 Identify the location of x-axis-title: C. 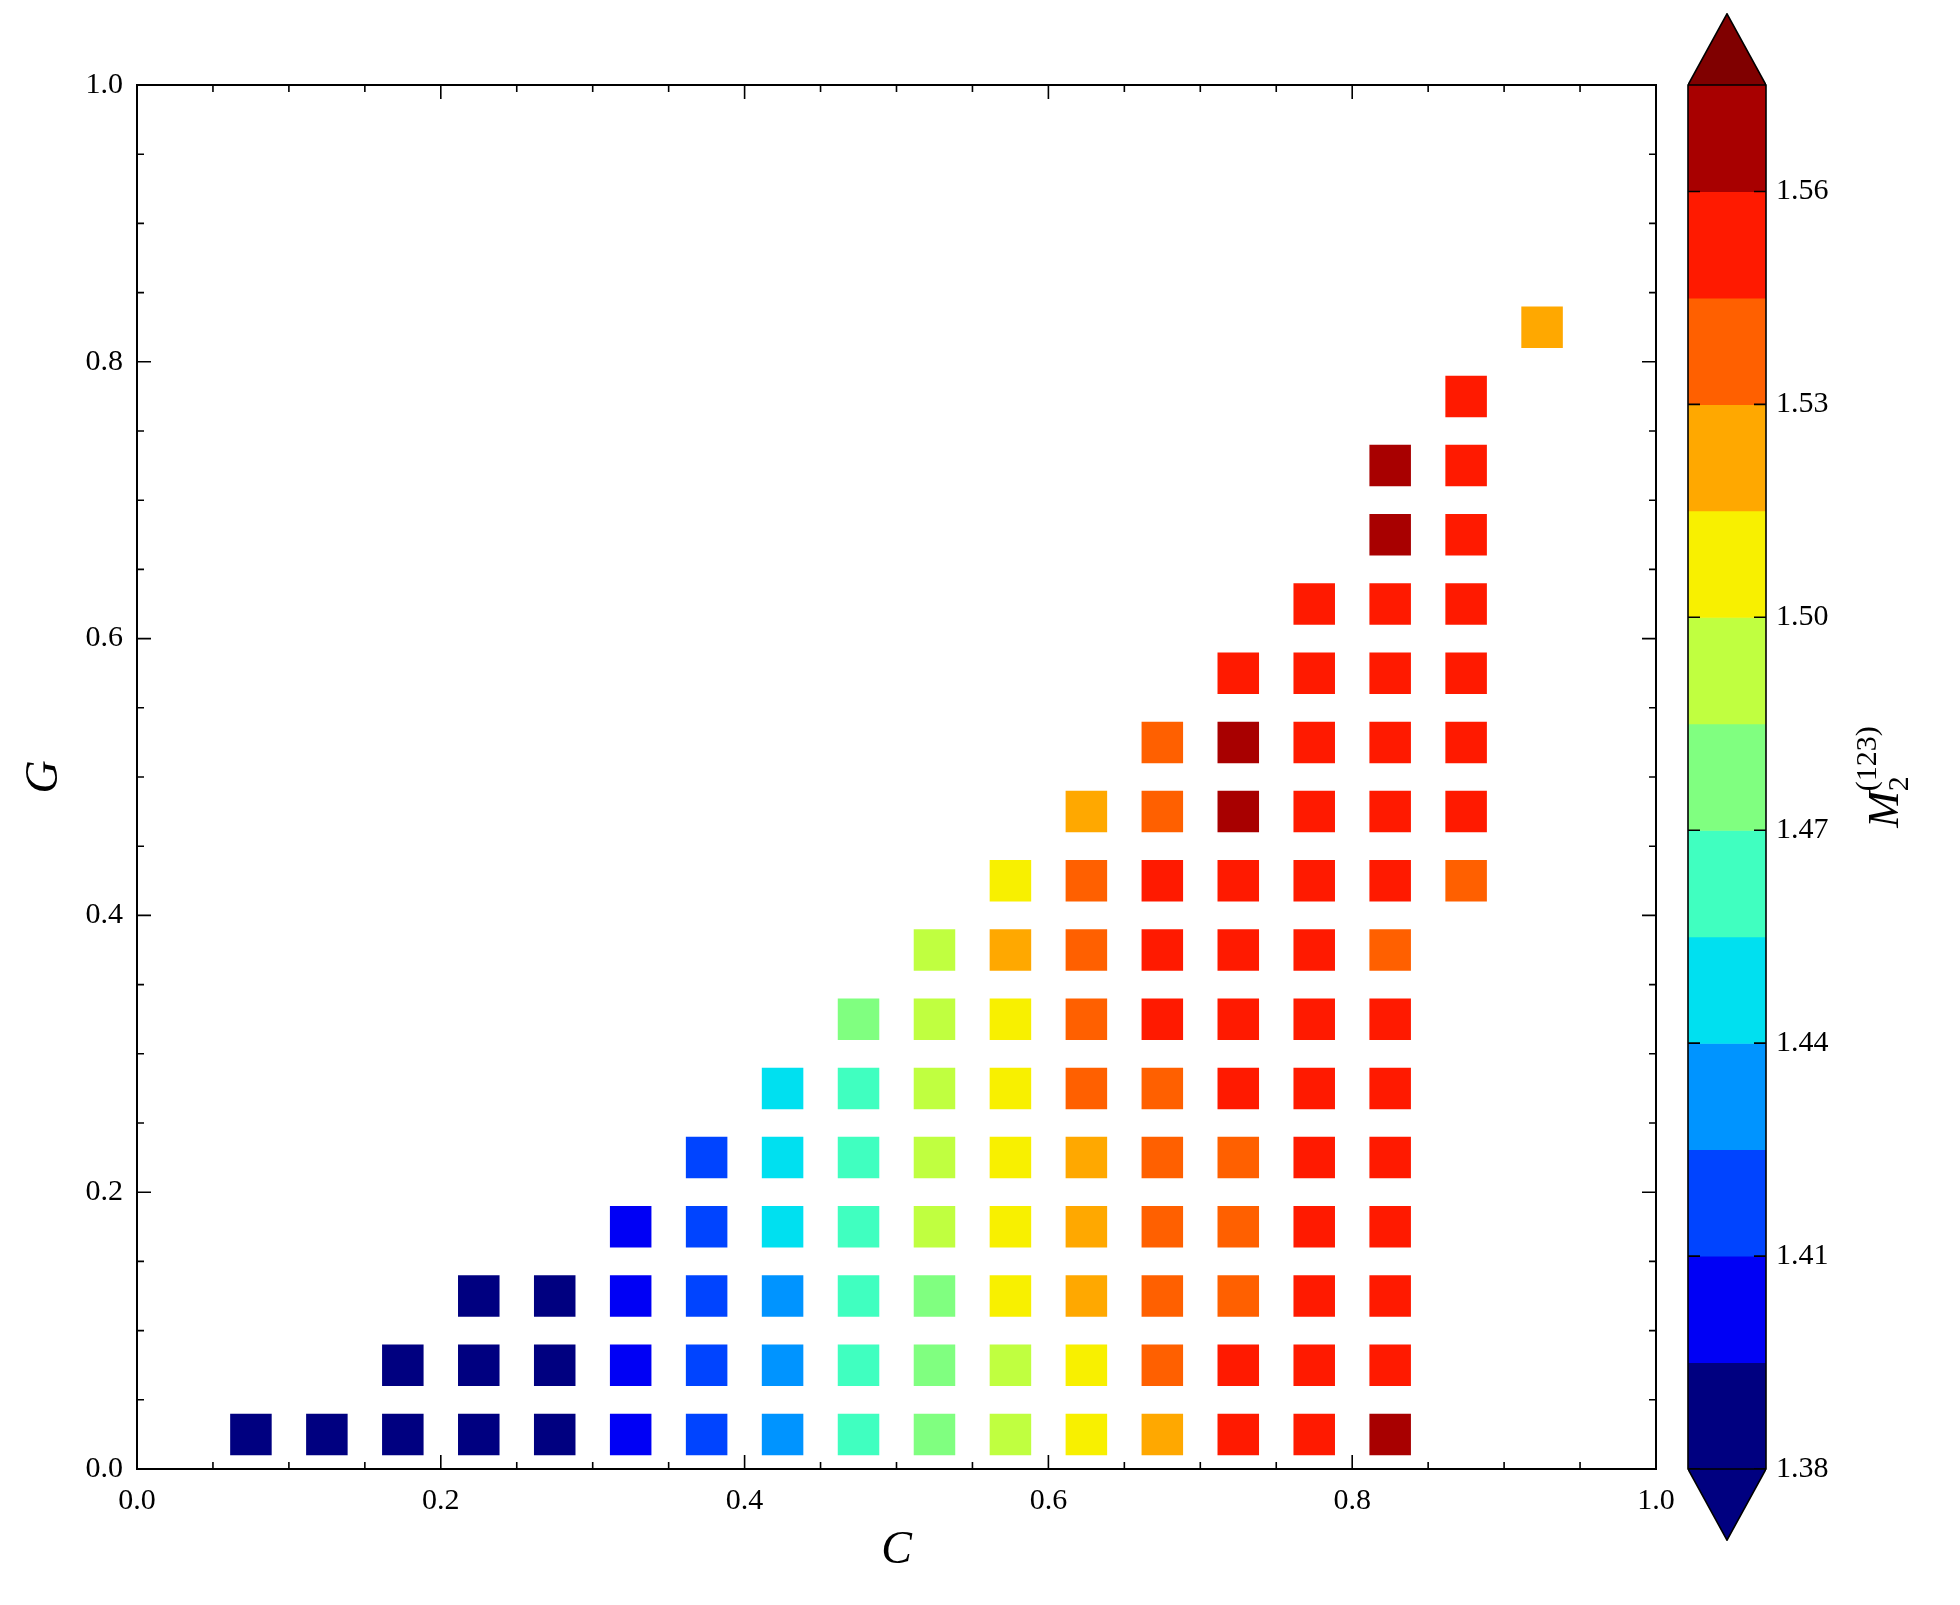
(897, 1548).